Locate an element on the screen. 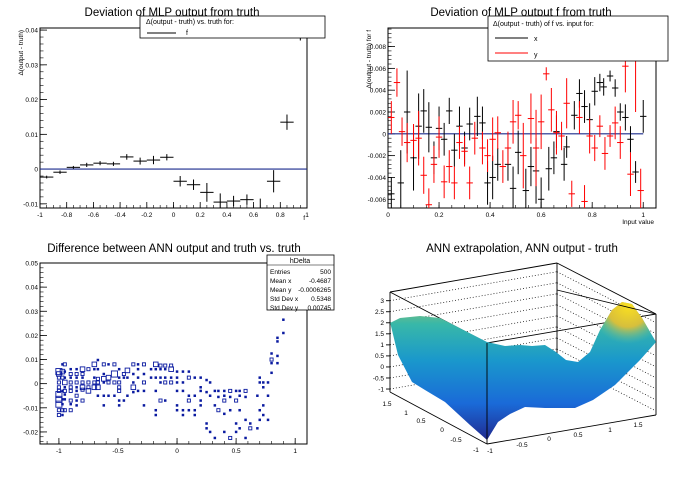 This screenshot has width=696, height=477. y-tick-label: 0.5 is located at coordinates (420, 421).